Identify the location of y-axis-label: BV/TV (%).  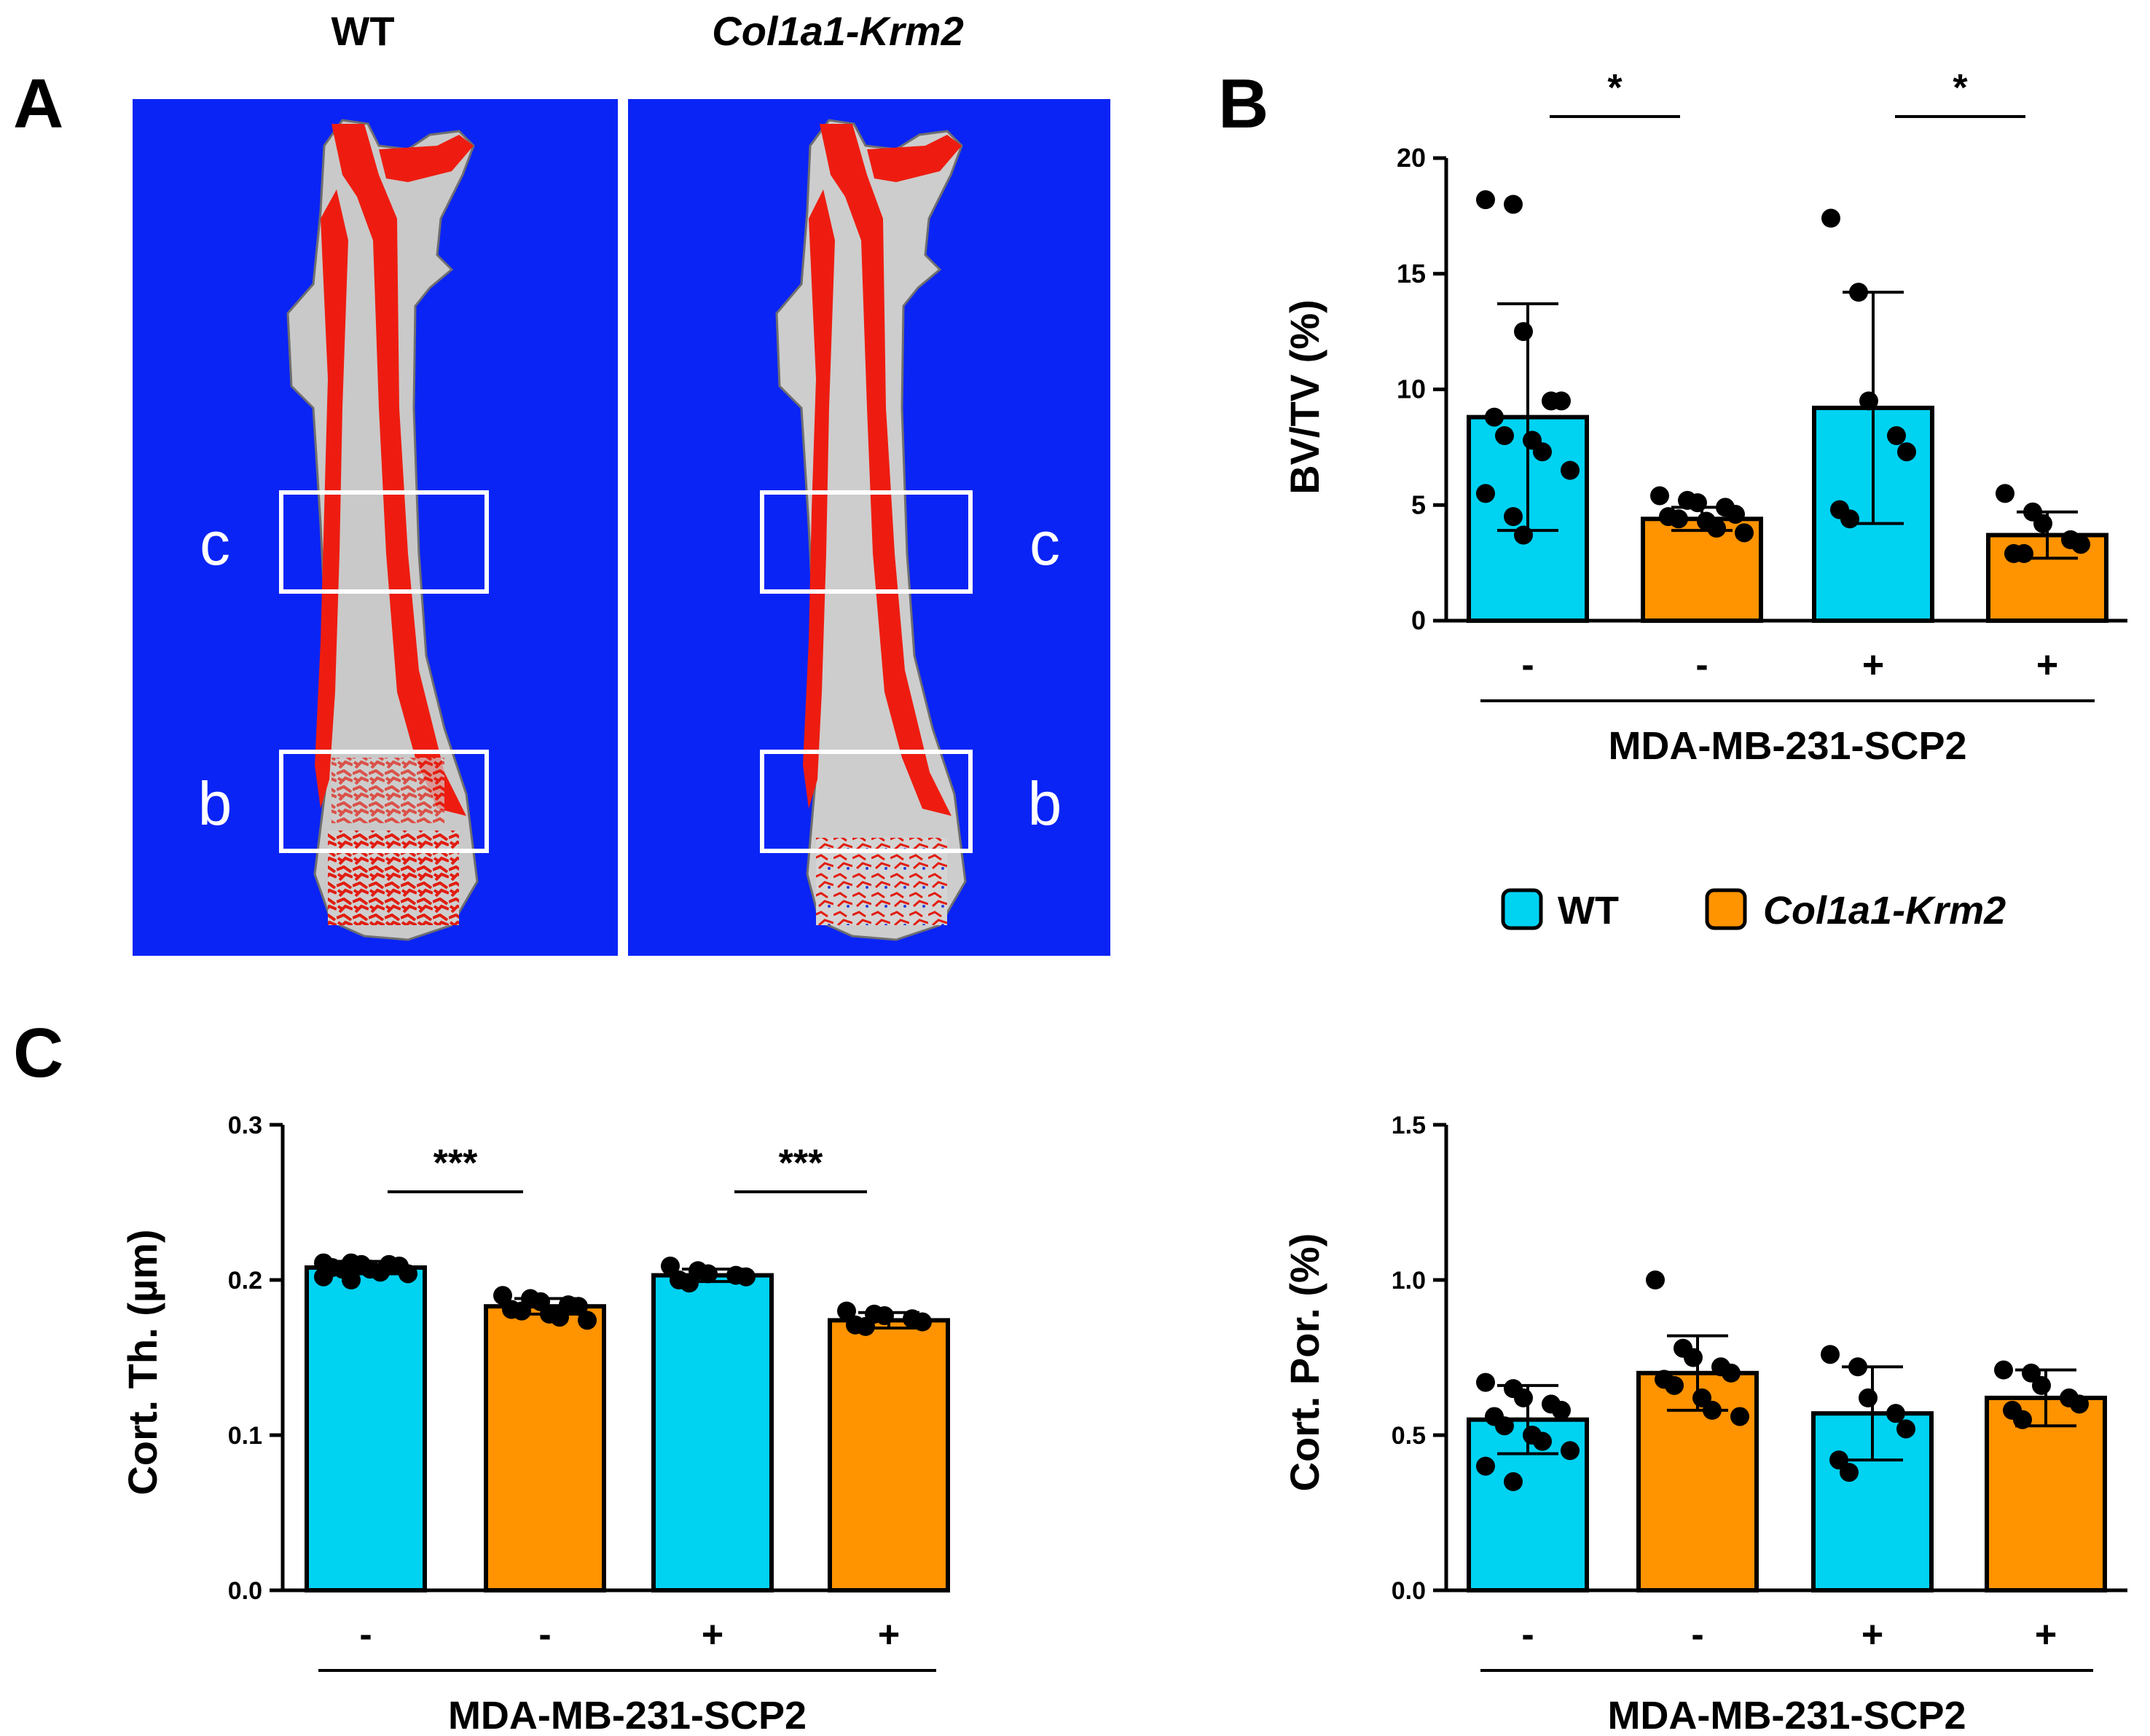
(1304, 397).